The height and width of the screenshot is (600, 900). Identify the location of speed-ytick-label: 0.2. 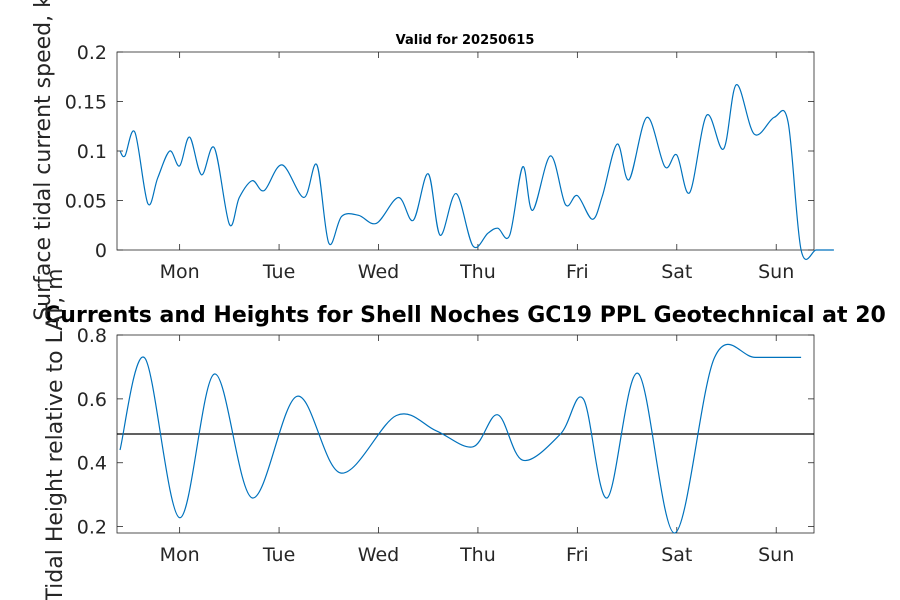
(92, 53).